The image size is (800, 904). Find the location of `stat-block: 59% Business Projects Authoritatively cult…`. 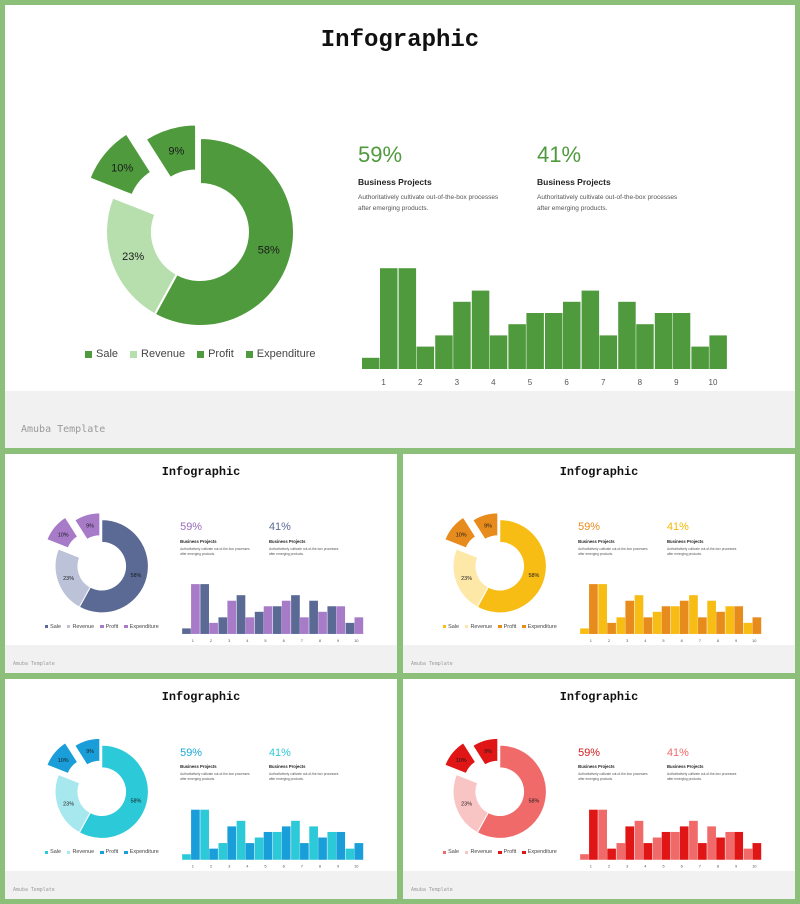

stat-block: 59% Business Projects Authoritatively cult… is located at coordinates (214, 765).